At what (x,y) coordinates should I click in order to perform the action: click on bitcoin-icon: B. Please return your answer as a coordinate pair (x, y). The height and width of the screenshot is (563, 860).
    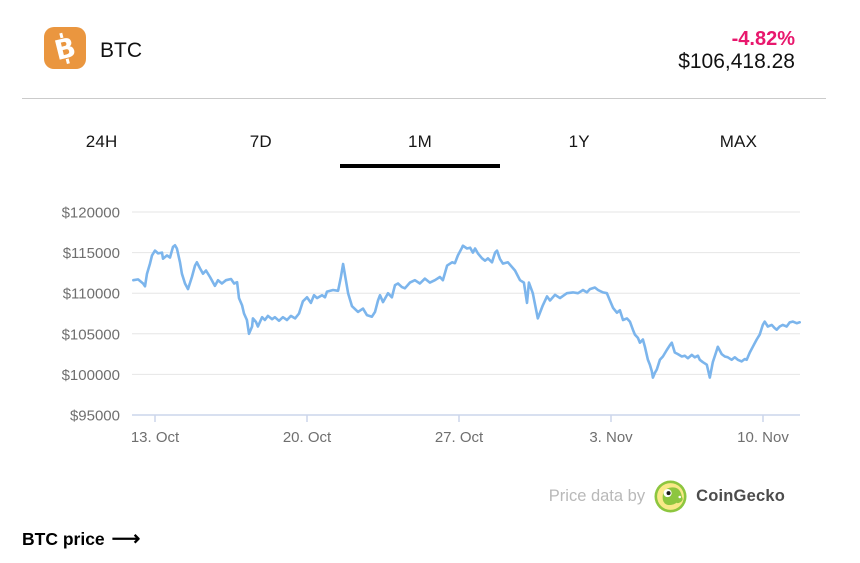
    Looking at the image, I should click on (65, 48).